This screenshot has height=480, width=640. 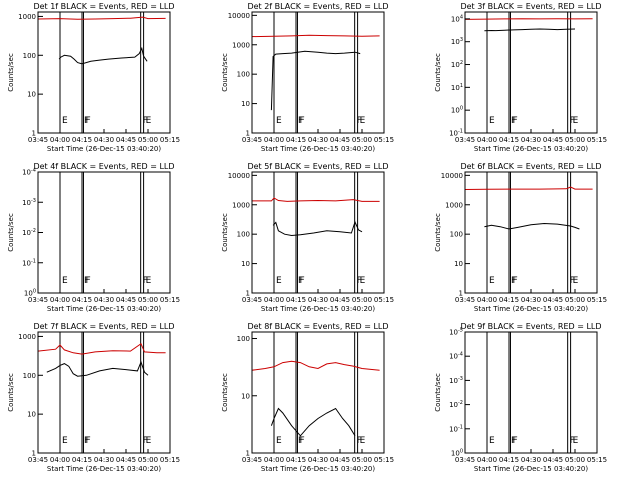 What do you see at coordinates (456, 332) in the screenshot?
I see `y-tick-label: 10⁻⁵` at bounding box center [456, 332].